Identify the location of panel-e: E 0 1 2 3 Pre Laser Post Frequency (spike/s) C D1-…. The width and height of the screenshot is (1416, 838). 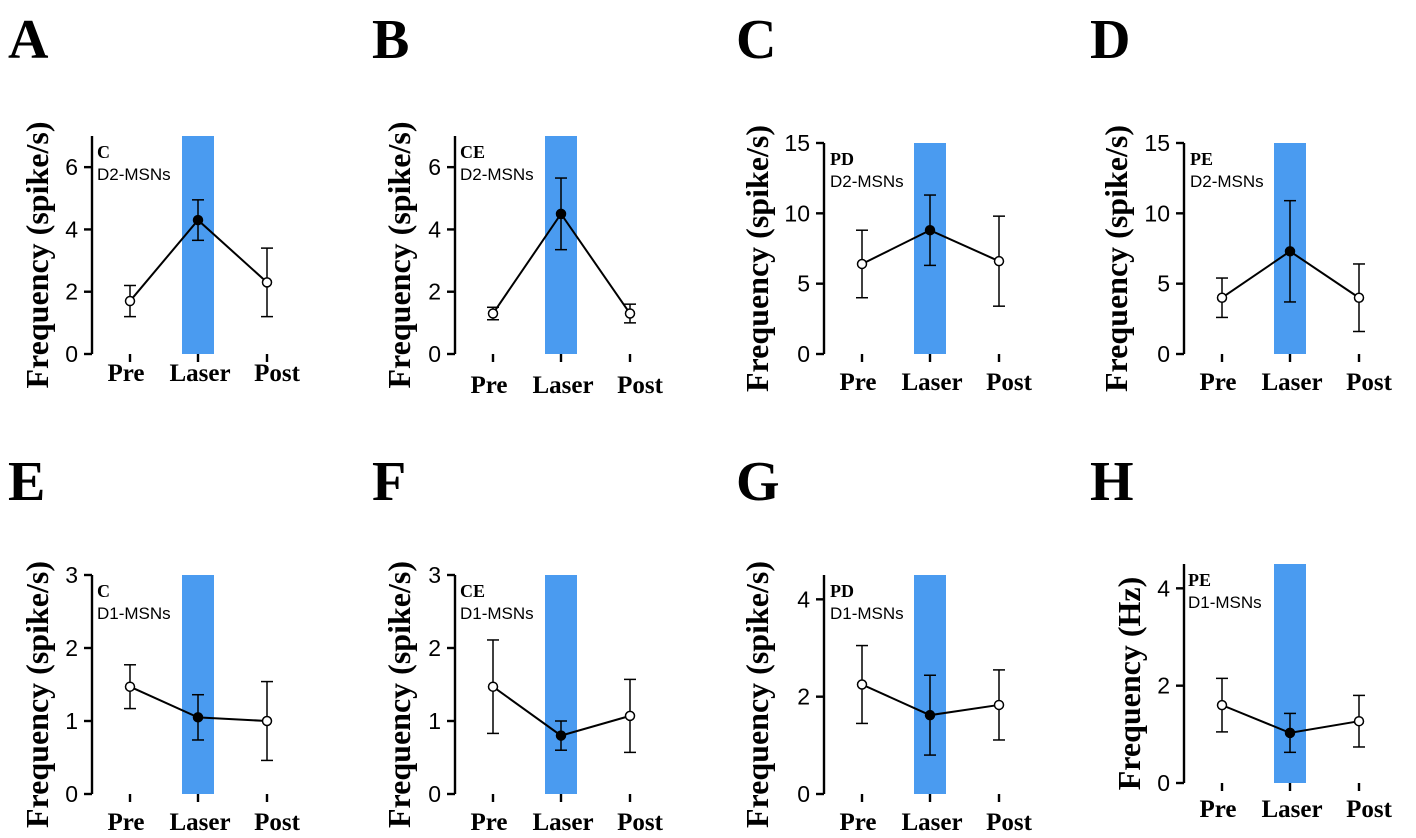
(154, 643).